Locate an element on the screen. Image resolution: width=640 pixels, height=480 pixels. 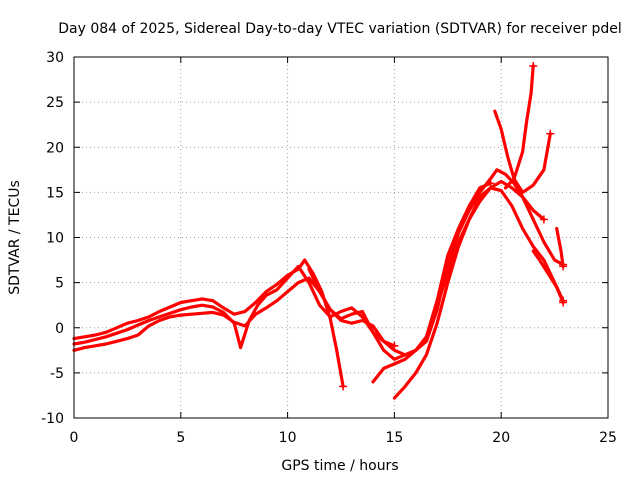
y-tick-label-8: 30 is located at coordinates (55, 58).